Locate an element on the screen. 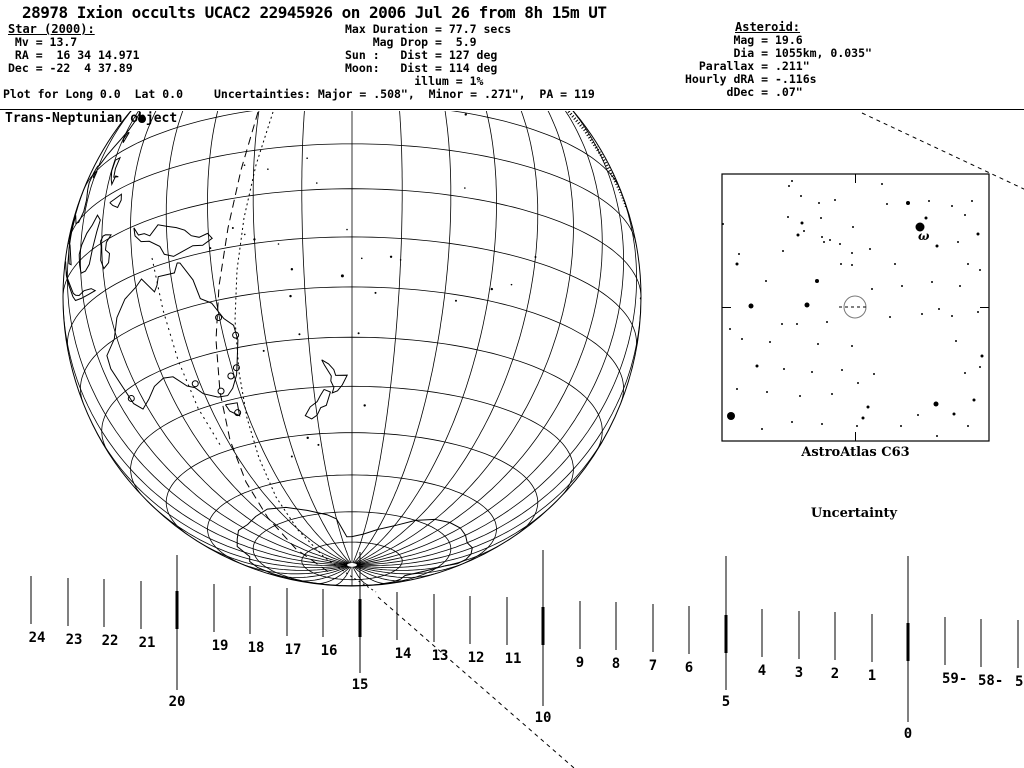  tick-label: 4 is located at coordinates (762, 671).